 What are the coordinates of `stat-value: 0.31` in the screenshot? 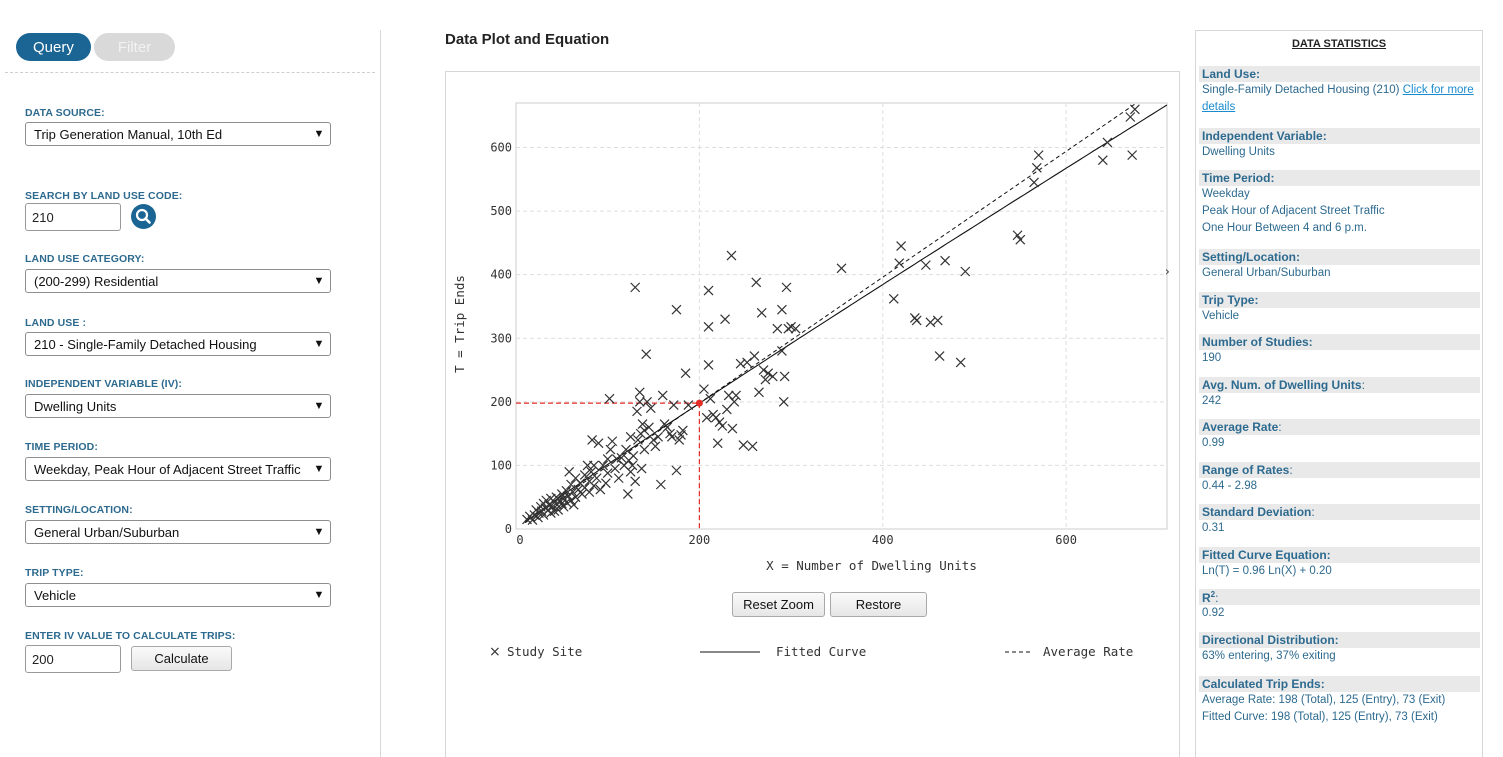 It's located at (1213, 528).